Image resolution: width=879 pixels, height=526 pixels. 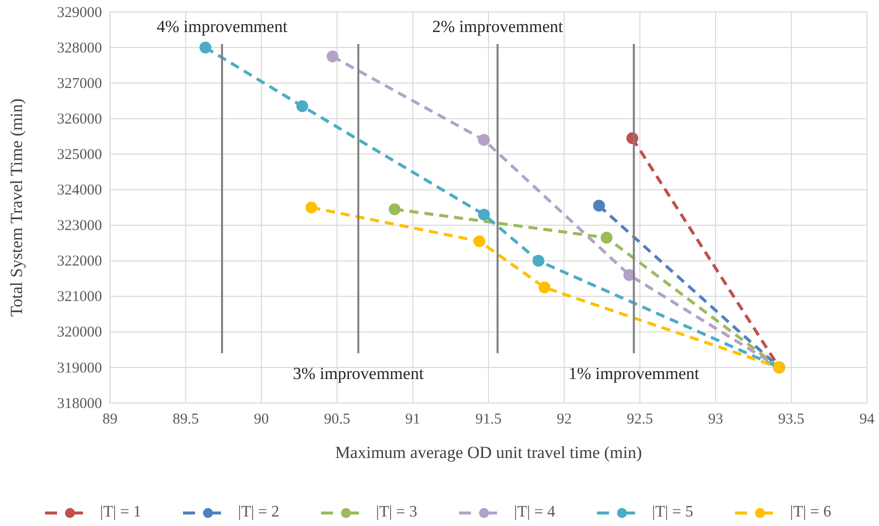 What do you see at coordinates (185, 420) in the screenshot?
I see `x-tick-label: 89.5` at bounding box center [185, 420].